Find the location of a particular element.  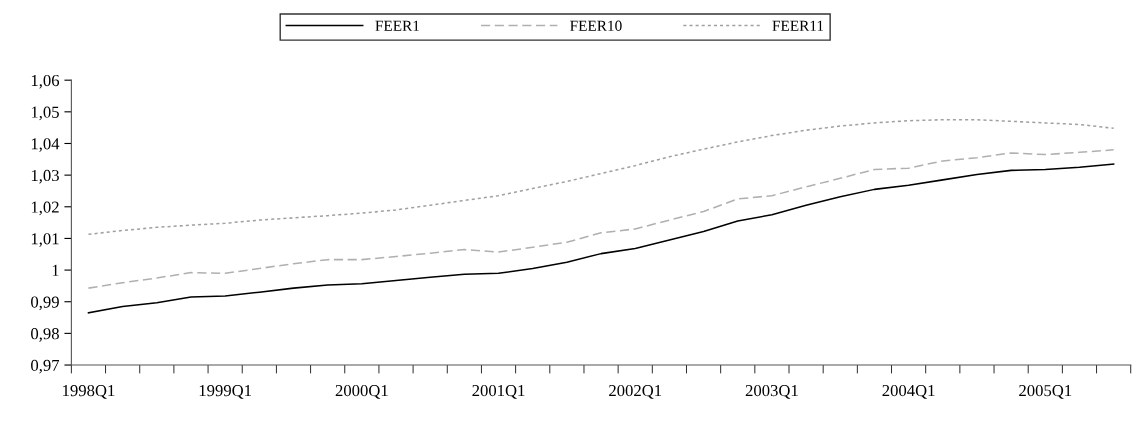

x-tick-label: 2004Q1 is located at coordinates (908, 391).